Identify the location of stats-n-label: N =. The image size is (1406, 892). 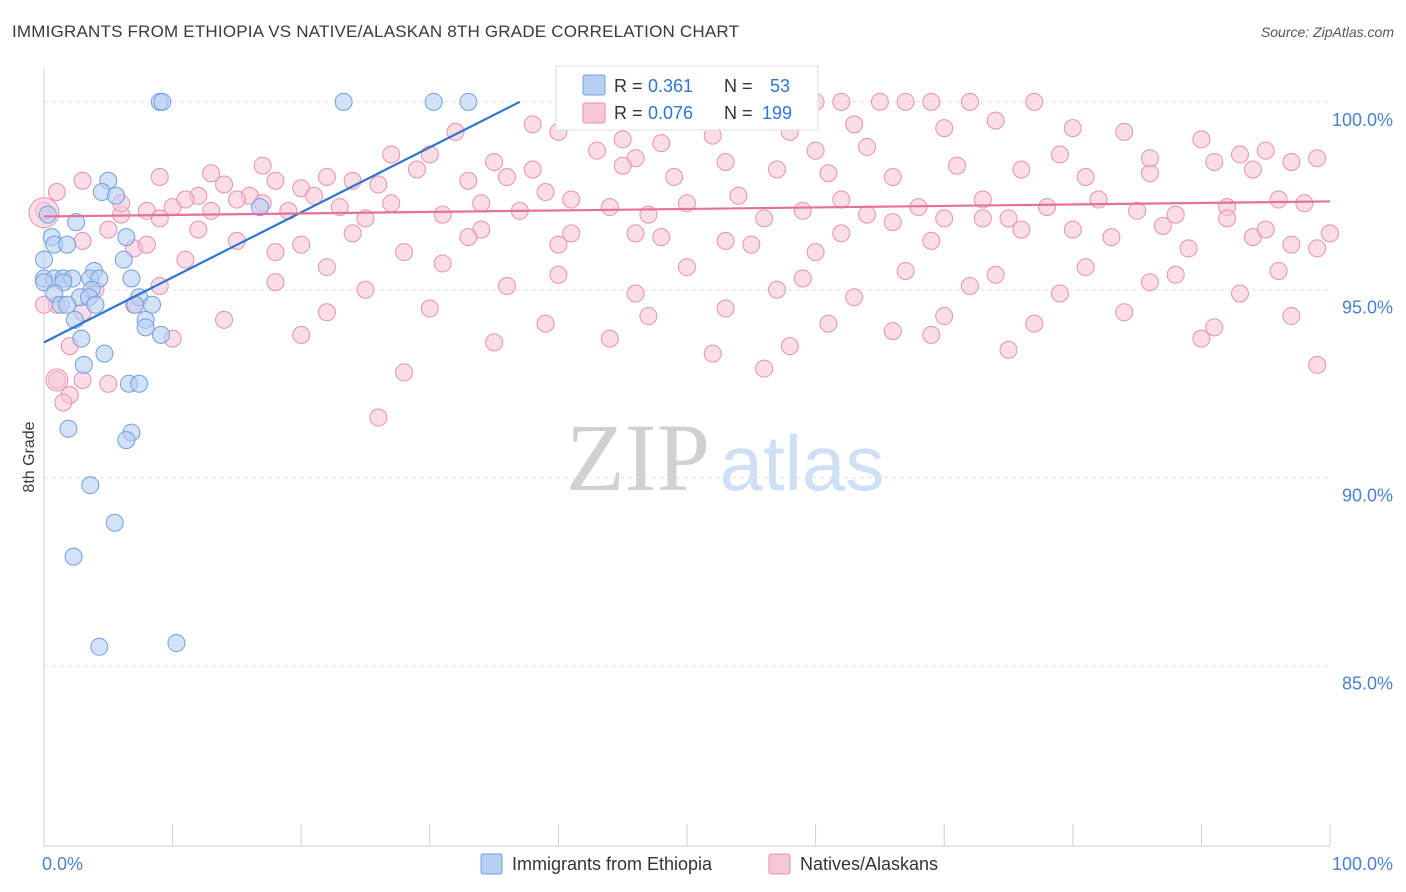
(738, 113).